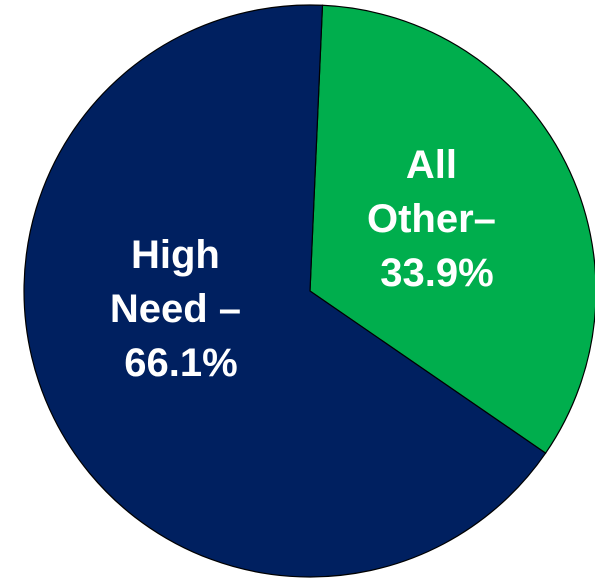  I want to click on slice-label-high-need: High Need – 66.1%, so click(181, 309).